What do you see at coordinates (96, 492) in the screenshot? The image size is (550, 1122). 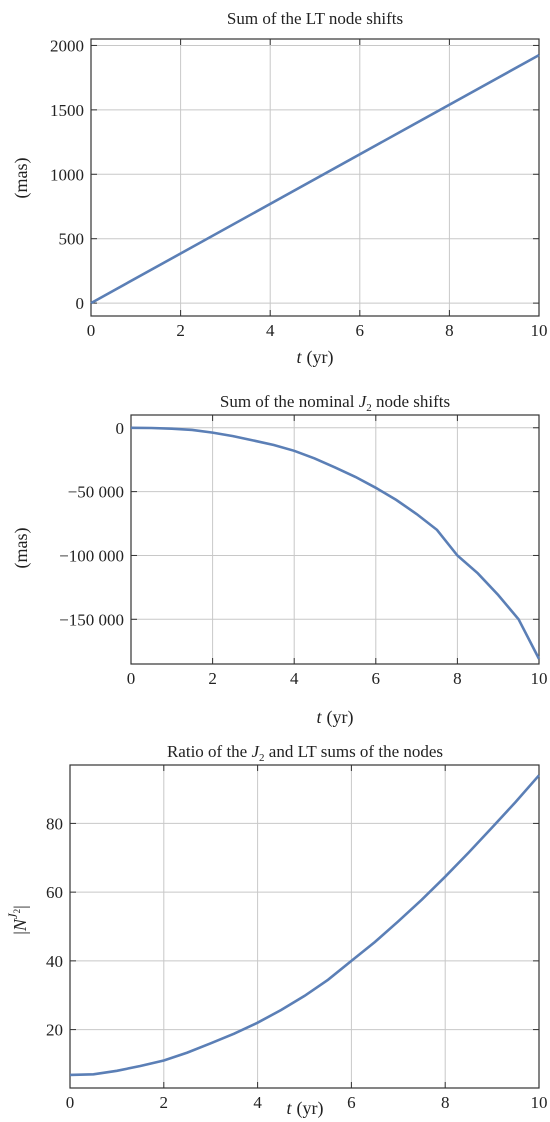 I see `y-tick-label: −50 000` at bounding box center [96, 492].